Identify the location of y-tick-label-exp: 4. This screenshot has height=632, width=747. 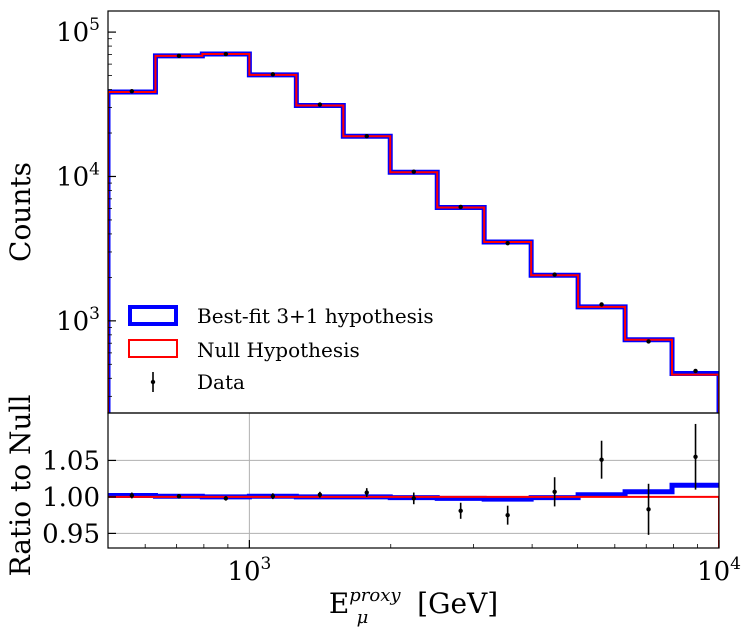
(94, 169).